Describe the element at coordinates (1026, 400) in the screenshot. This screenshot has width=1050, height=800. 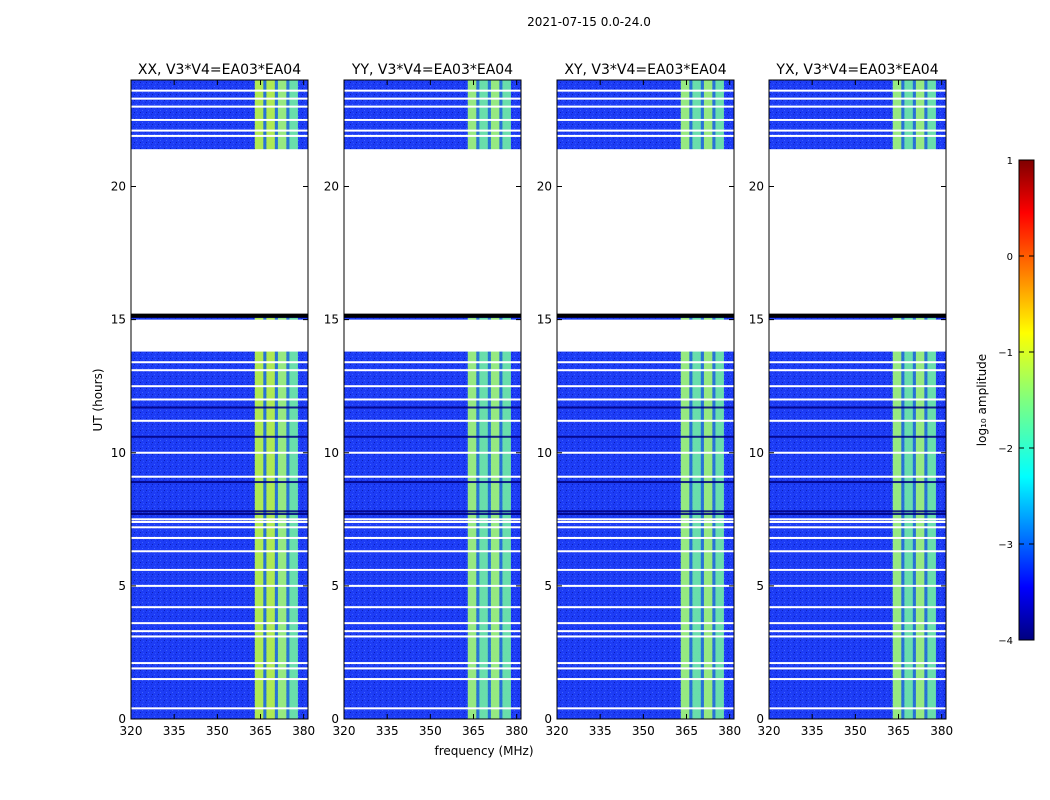
I see `colorbar-gradient` at that location.